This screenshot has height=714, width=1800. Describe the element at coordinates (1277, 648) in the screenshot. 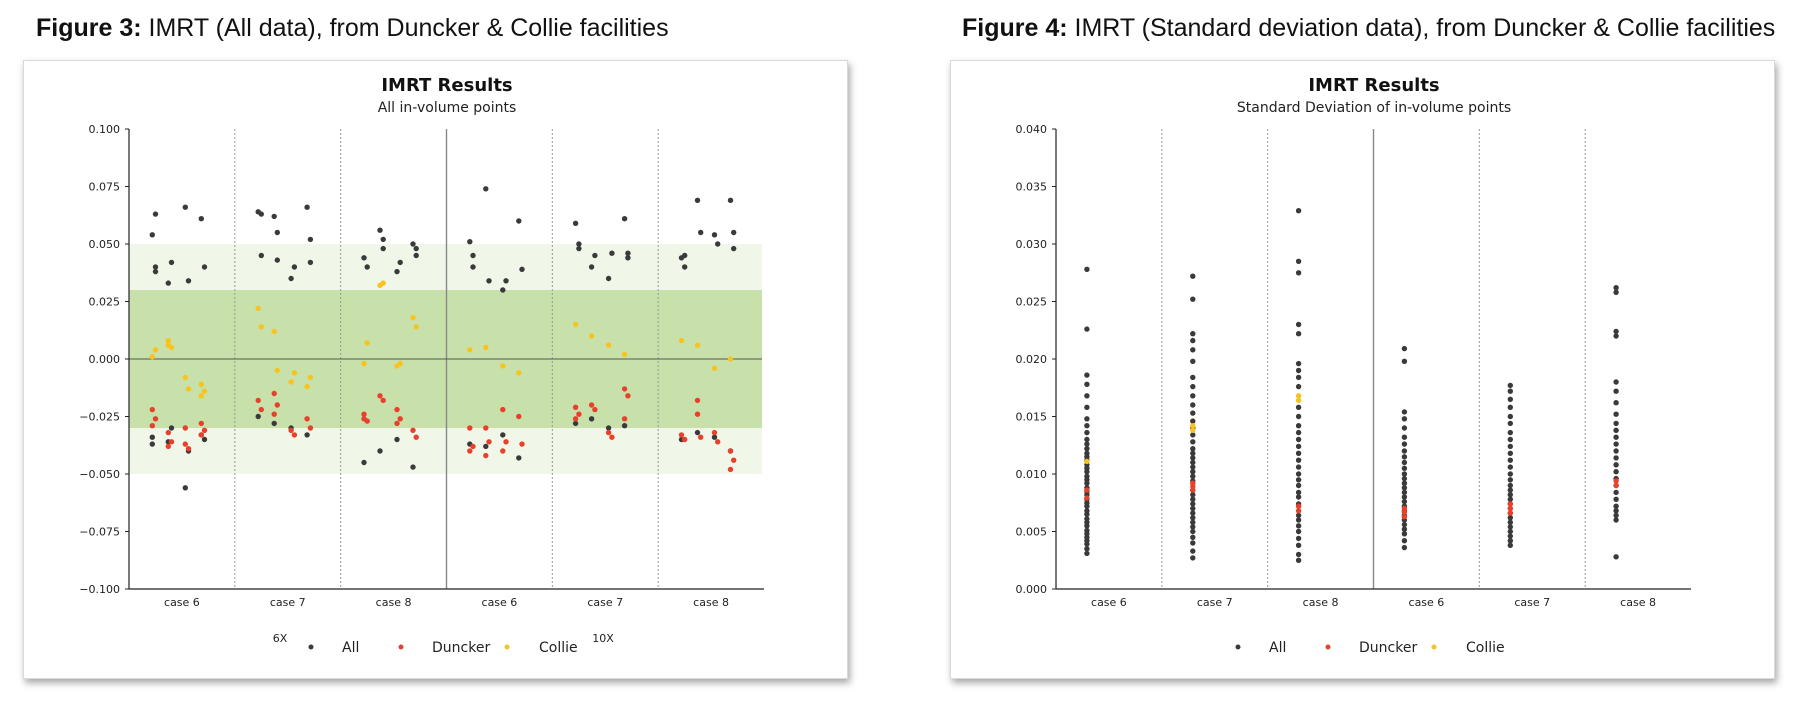

I see `legend-label-all: All` at that location.